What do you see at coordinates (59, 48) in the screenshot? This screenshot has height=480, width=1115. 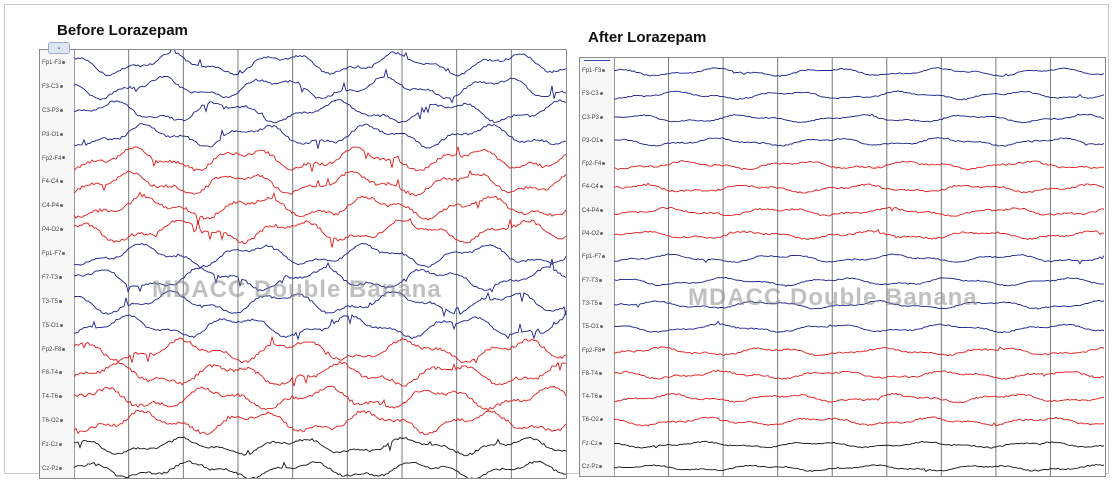 I see `collapse-handle: ⌄` at bounding box center [59, 48].